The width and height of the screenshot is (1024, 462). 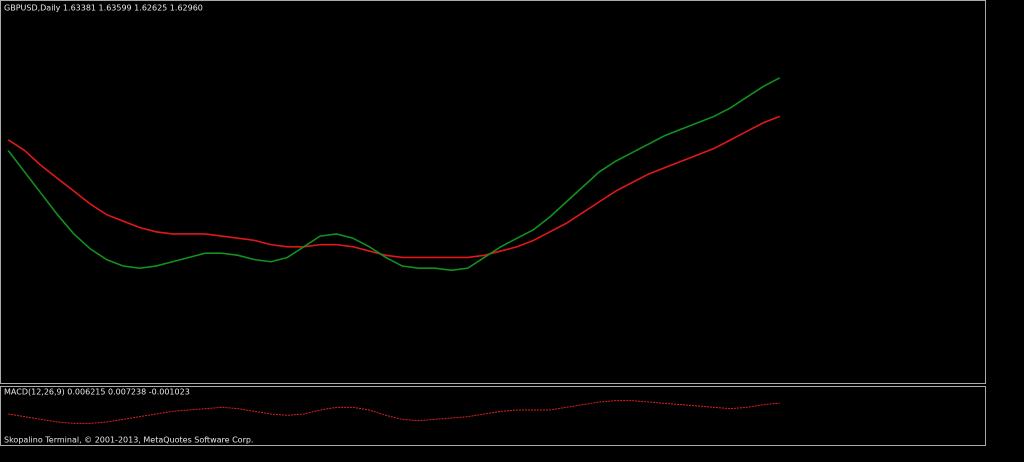 What do you see at coordinates (394, 412) in the screenshot?
I see `macd-signal` at bounding box center [394, 412].